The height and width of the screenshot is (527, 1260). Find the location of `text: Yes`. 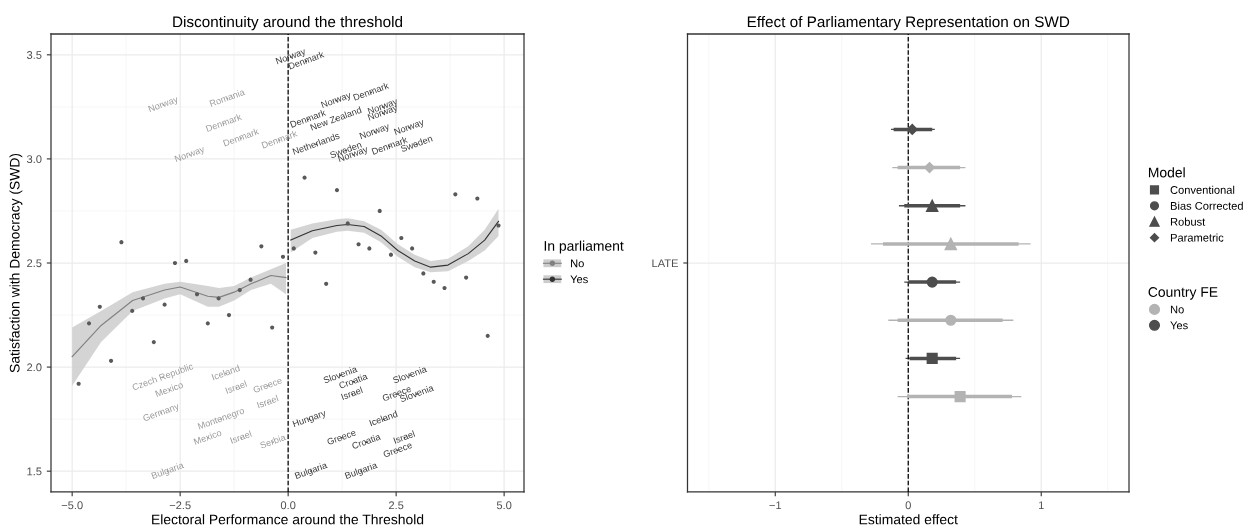

text: Yes is located at coordinates (1179, 325).